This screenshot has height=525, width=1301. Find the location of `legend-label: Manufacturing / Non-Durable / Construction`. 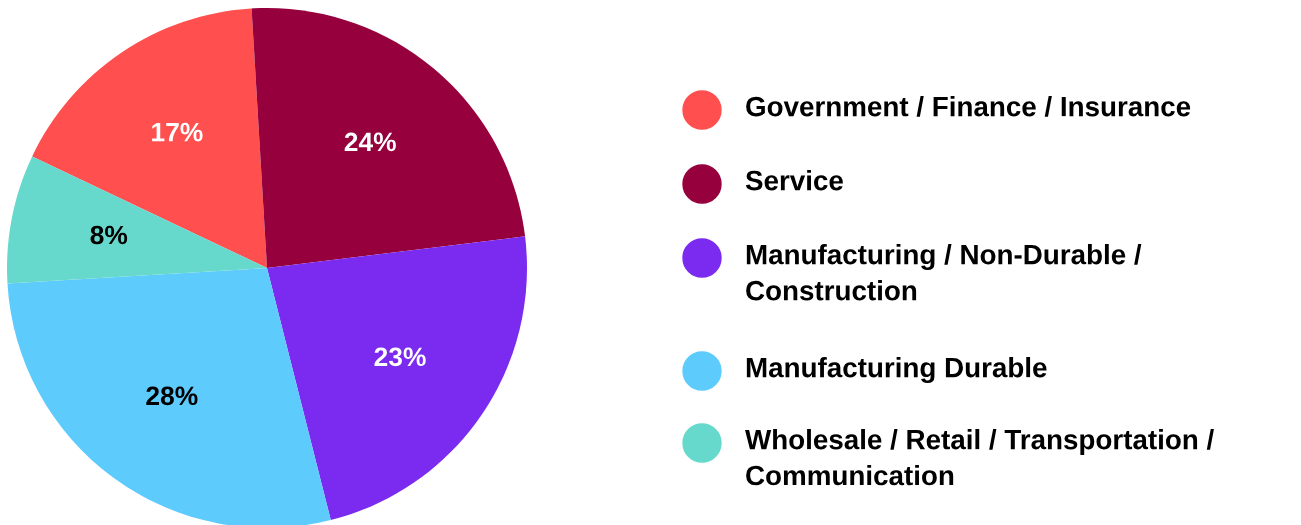

legend-label: Manufacturing / Non-Durable / Construction is located at coordinates (944, 272).